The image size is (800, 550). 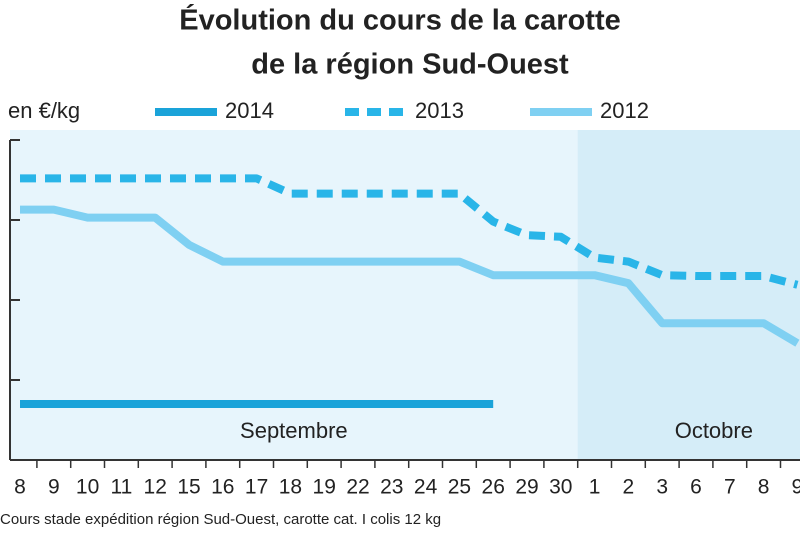 What do you see at coordinates (410, 65) in the screenshot?
I see `chart-title: de la région Sud-Ouest` at bounding box center [410, 65].